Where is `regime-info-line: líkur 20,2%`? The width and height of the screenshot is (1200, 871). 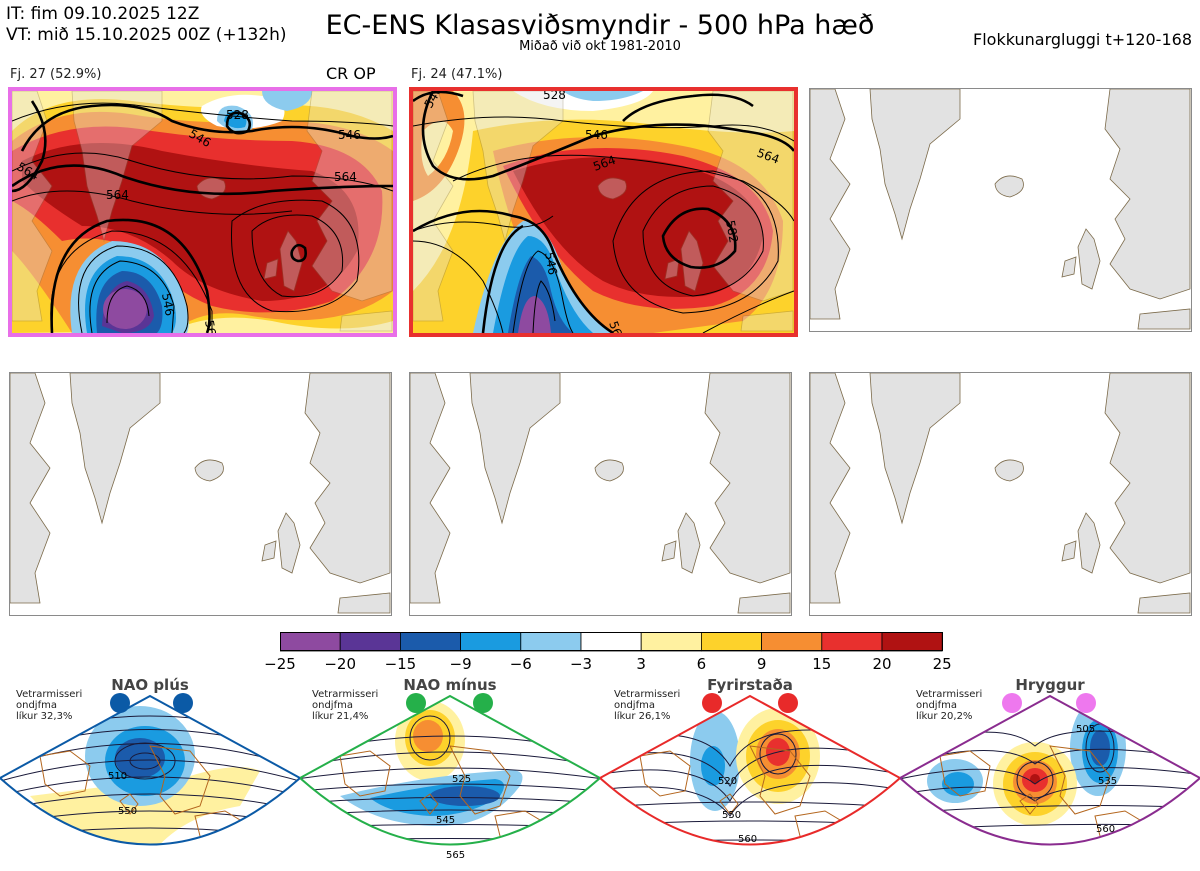 regime-info-line: líkur 20,2% is located at coordinates (944, 716).